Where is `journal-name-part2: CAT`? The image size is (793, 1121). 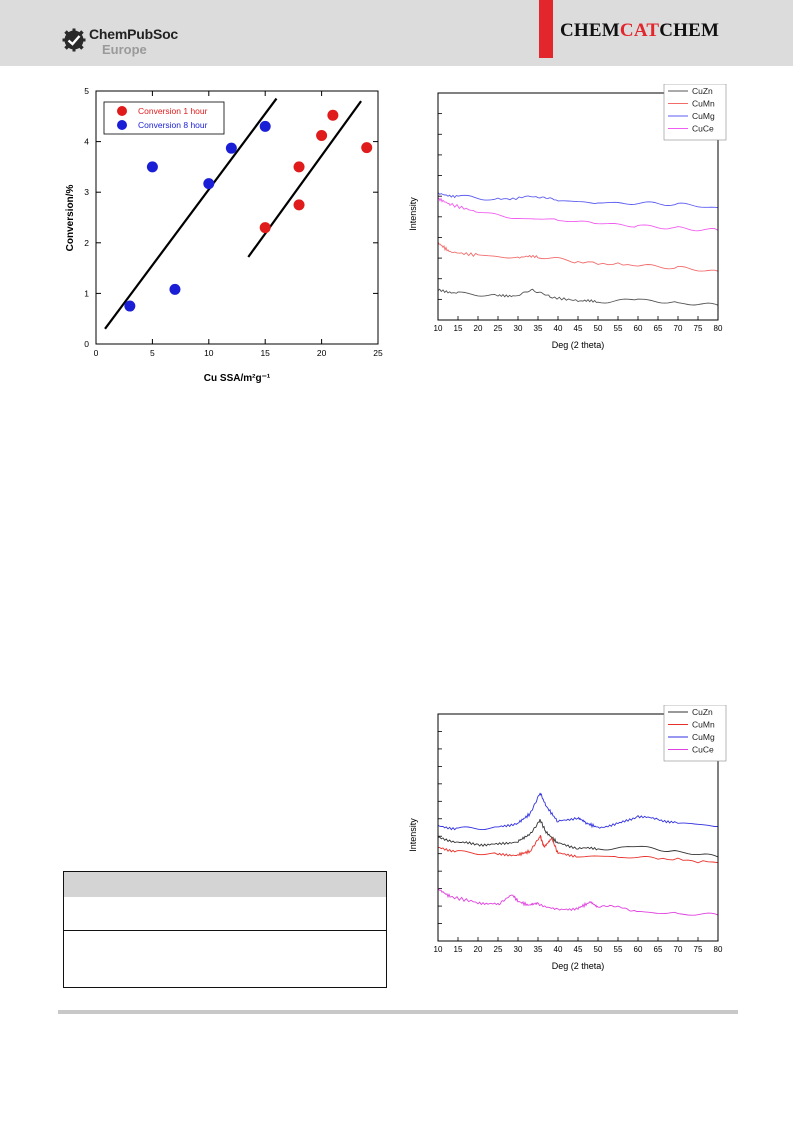
journal-name-part2: CAT is located at coordinates (639, 30).